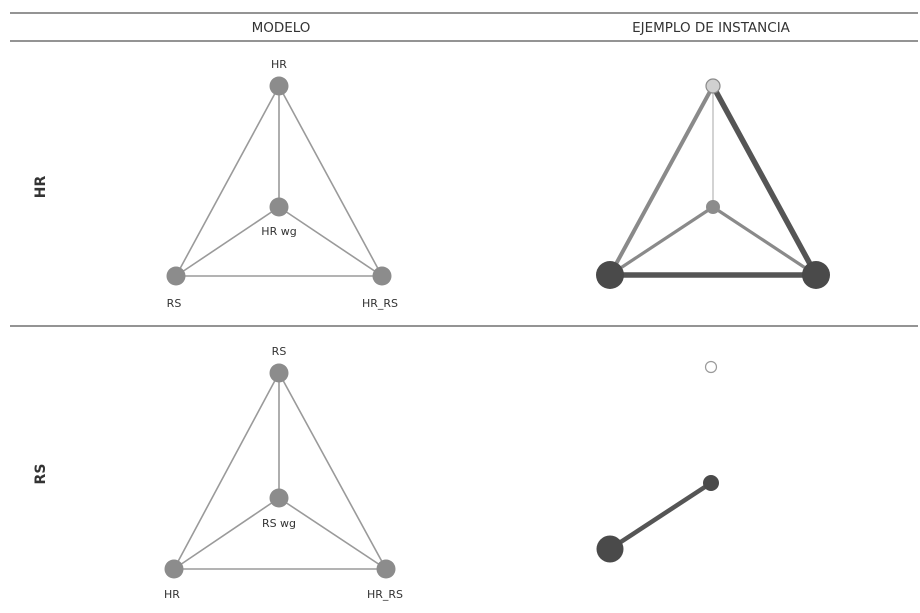 The image size is (920, 613). What do you see at coordinates (278, 231) in the screenshot?
I see `node-label-center: HR wg` at bounding box center [278, 231].